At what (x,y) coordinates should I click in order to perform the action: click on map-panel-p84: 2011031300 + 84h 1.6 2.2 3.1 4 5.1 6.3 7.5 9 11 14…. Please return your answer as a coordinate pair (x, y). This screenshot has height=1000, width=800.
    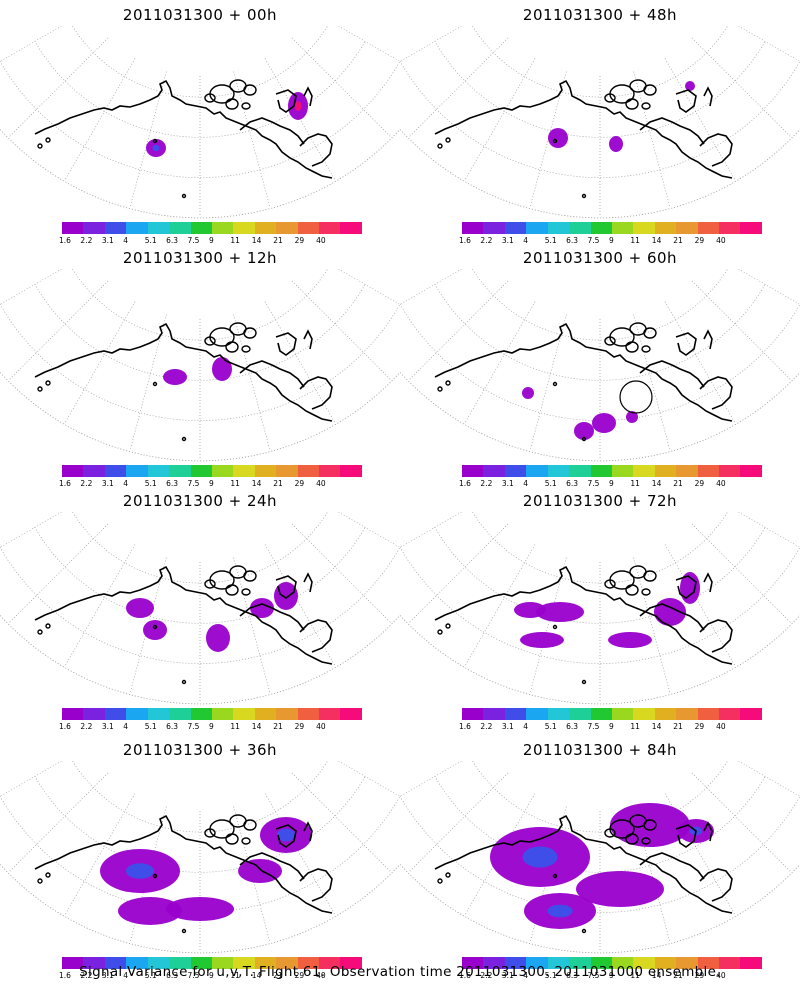
    Looking at the image, I should click on (600, 860).